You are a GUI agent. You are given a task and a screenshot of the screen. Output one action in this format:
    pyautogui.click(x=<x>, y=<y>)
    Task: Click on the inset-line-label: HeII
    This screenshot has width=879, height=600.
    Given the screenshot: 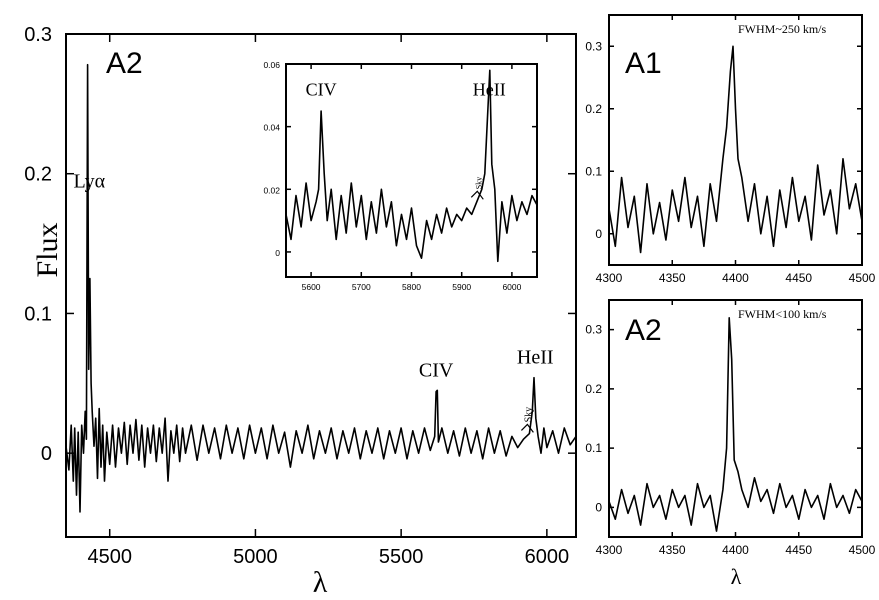 What is the action you would take?
    pyautogui.click(x=489, y=89)
    